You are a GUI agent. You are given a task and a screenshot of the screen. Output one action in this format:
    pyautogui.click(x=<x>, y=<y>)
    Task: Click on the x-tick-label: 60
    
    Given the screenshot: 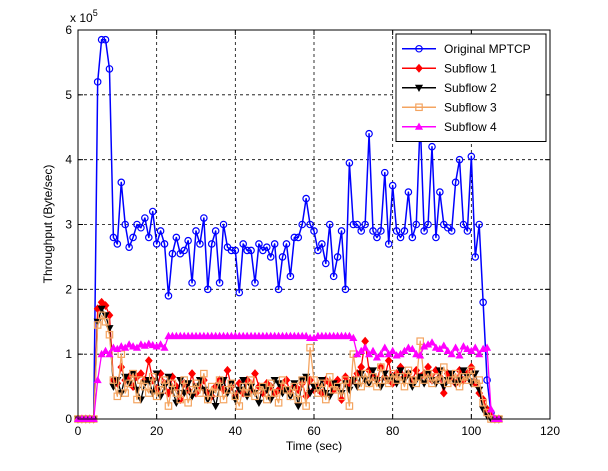 What is the action you would take?
    pyautogui.click(x=314, y=431)
    